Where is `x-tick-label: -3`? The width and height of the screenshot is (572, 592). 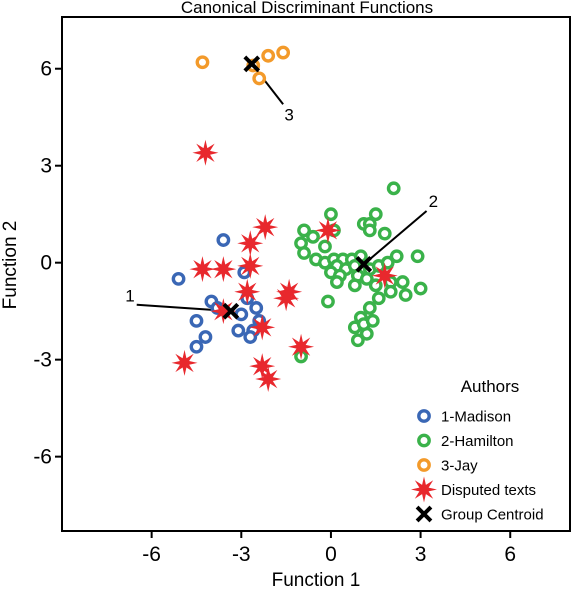
x-tick-label: -3 is located at coordinates (241, 554).